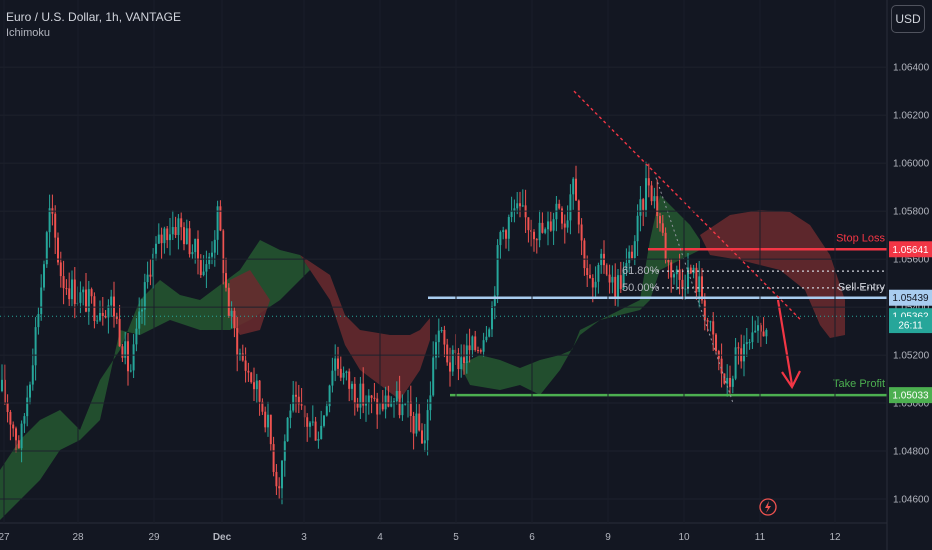 The width and height of the screenshot is (932, 550). What do you see at coordinates (860, 238) in the screenshot?
I see `level-label: Stop Loss` at bounding box center [860, 238].